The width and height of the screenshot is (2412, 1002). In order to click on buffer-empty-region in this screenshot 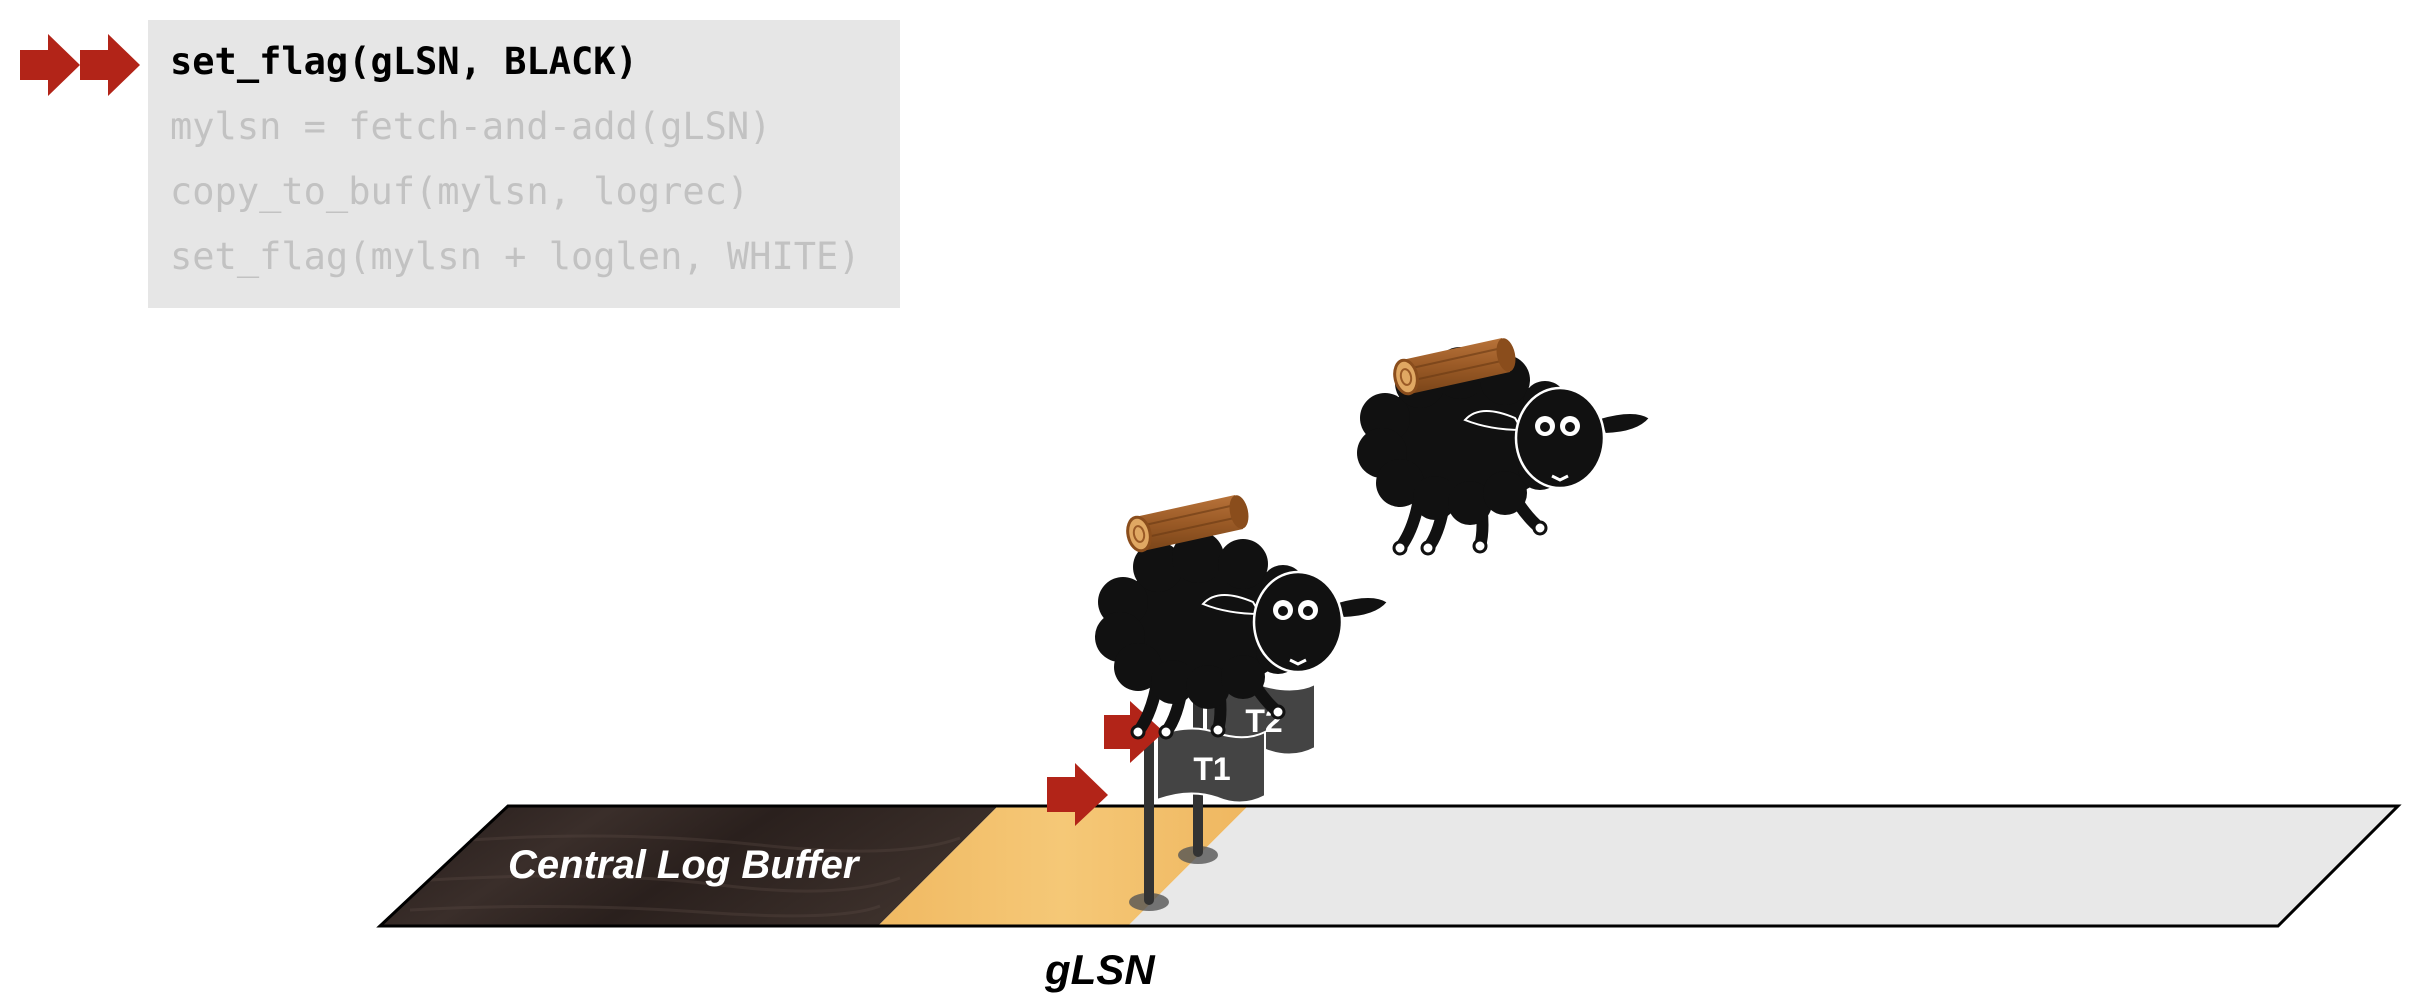, I will do `click(1763, 866)`.